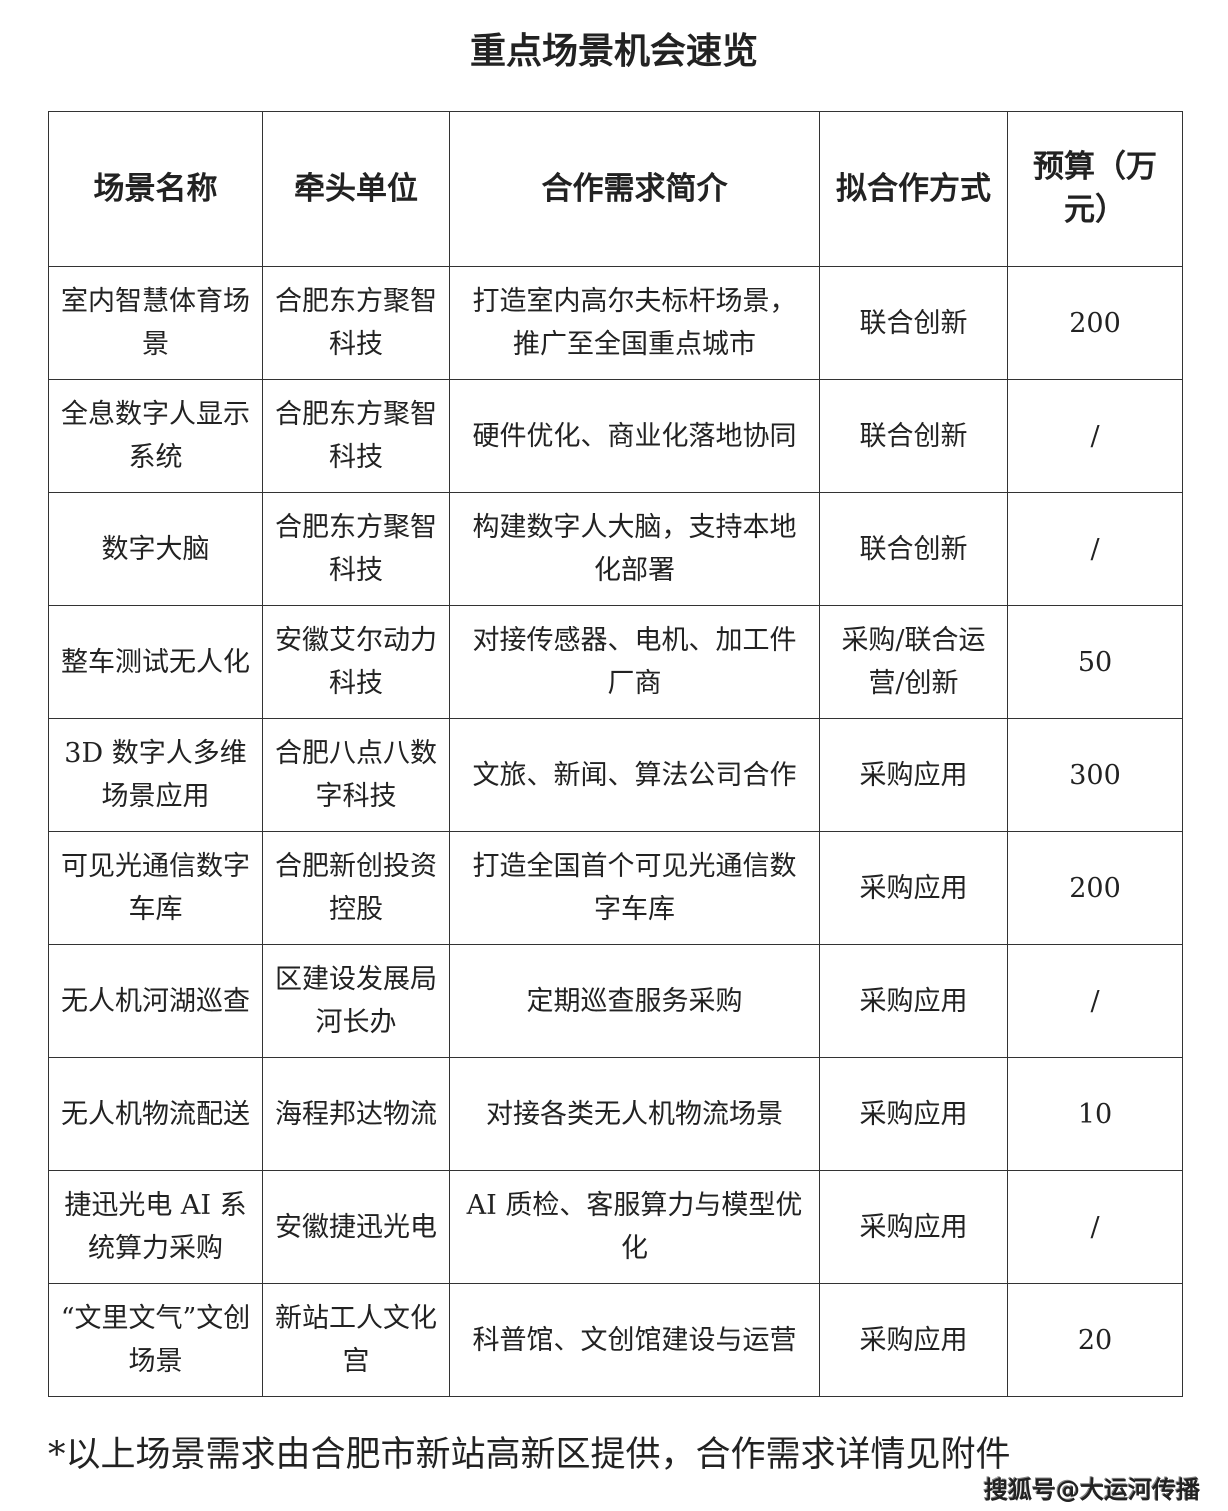 This screenshot has width=1228, height=1511. I want to click on table-row: 无人机物流配送 海程邦达物流 对接各类无人机物流场景 采购应用 10, so click(615, 1114).